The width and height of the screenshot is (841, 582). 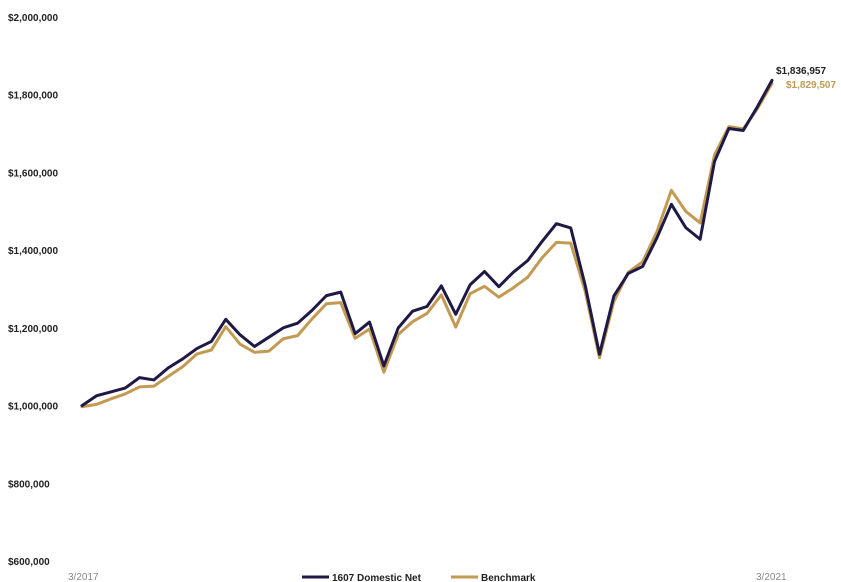 I want to click on end-label-benchmark: $1,829,507, so click(x=811, y=85).